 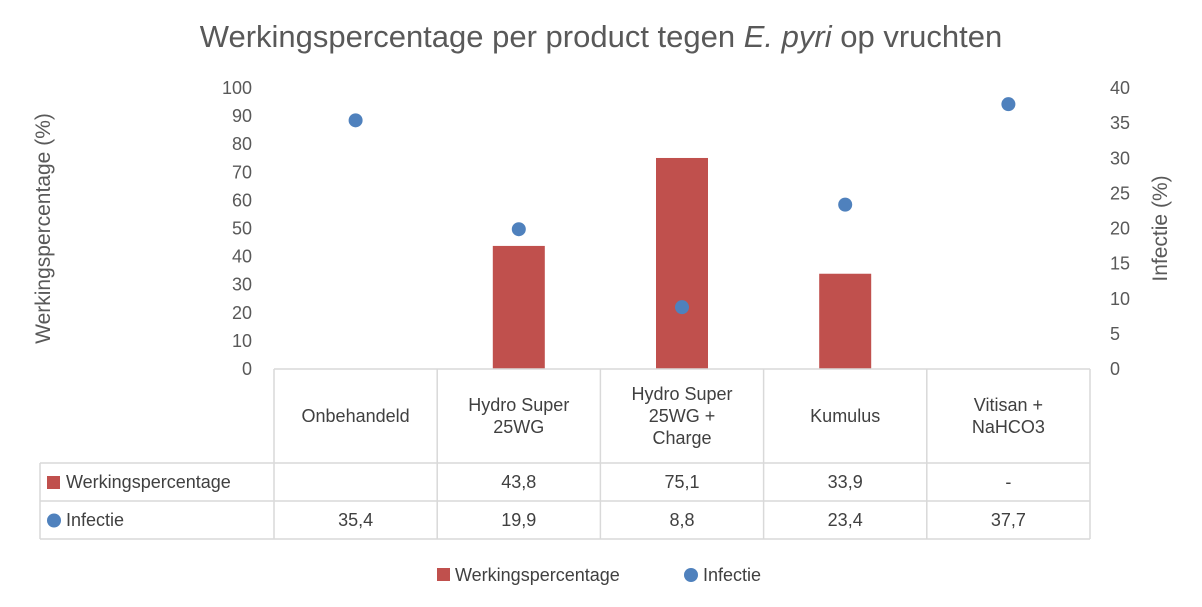 I want to click on right-tick-label: 15, so click(x=1120, y=264).